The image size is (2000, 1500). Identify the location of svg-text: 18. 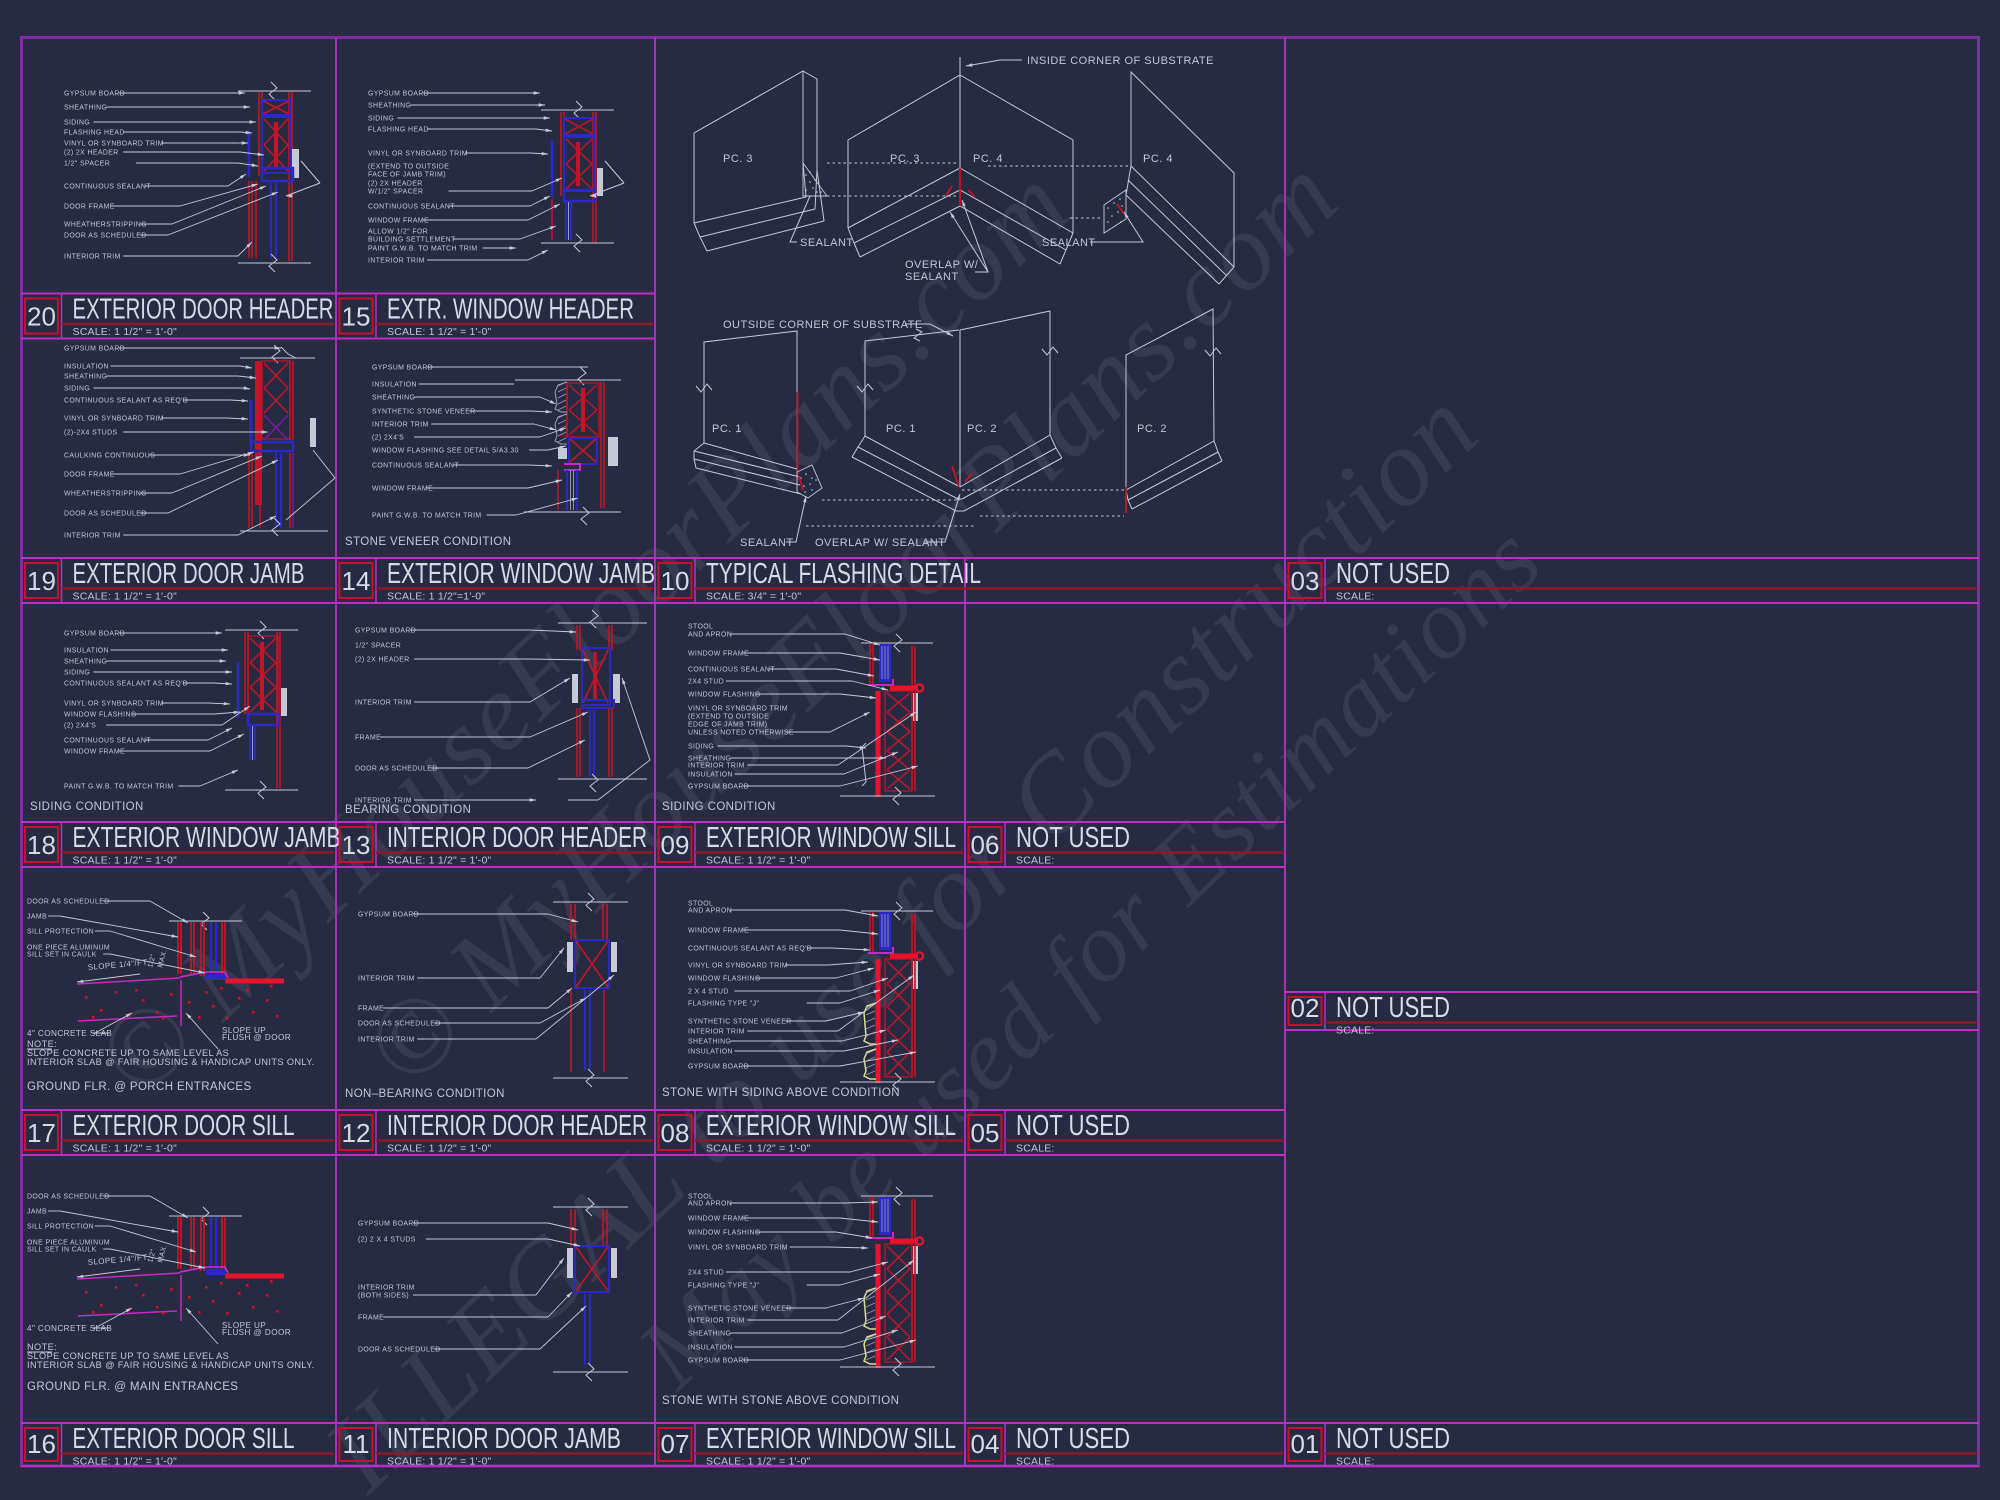
(41, 845).